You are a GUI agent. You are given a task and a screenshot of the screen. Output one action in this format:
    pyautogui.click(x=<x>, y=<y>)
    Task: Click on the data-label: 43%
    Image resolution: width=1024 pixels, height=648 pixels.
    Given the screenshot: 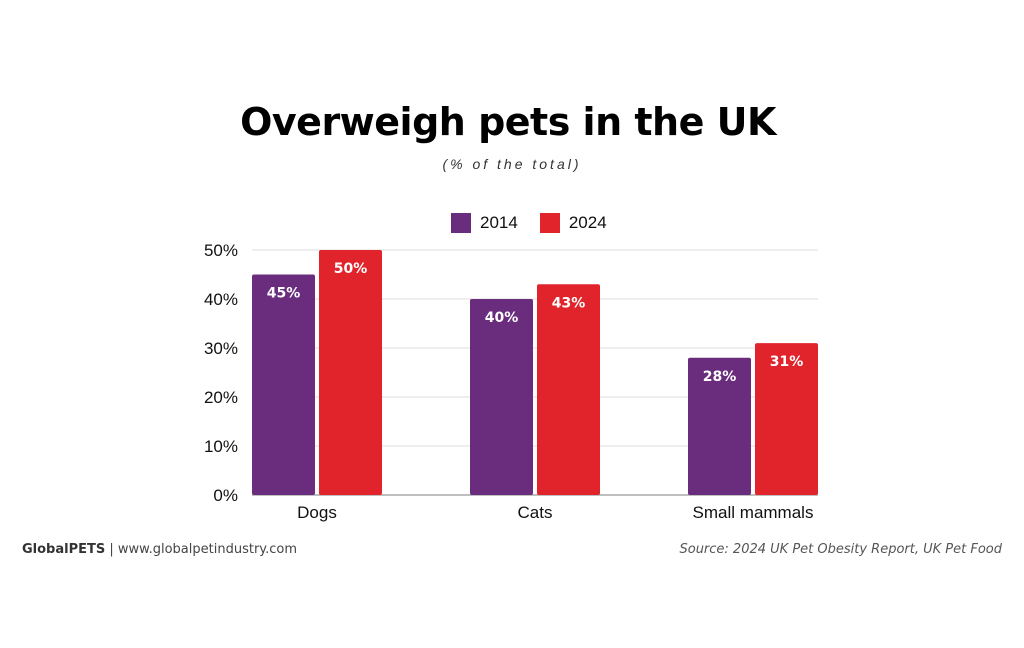 What is the action you would take?
    pyautogui.click(x=569, y=303)
    